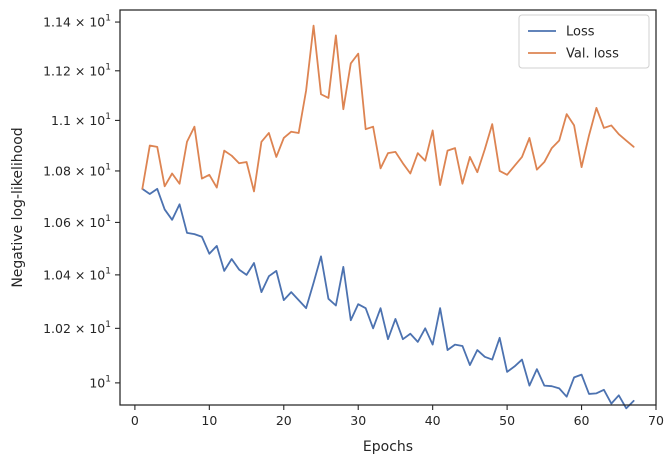 The image size is (666, 463). I want to click on y-tick-label: 1.08 × 101, so click(77, 170).